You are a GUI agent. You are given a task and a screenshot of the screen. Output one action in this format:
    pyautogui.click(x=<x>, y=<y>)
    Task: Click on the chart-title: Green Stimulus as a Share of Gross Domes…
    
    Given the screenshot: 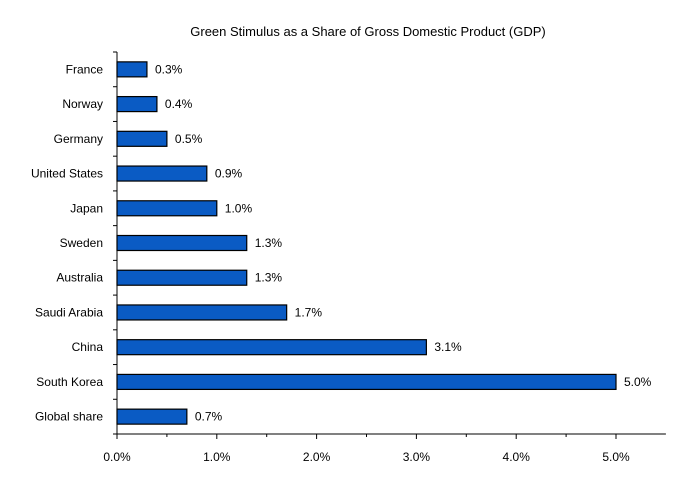 What is the action you would take?
    pyautogui.click(x=367, y=31)
    